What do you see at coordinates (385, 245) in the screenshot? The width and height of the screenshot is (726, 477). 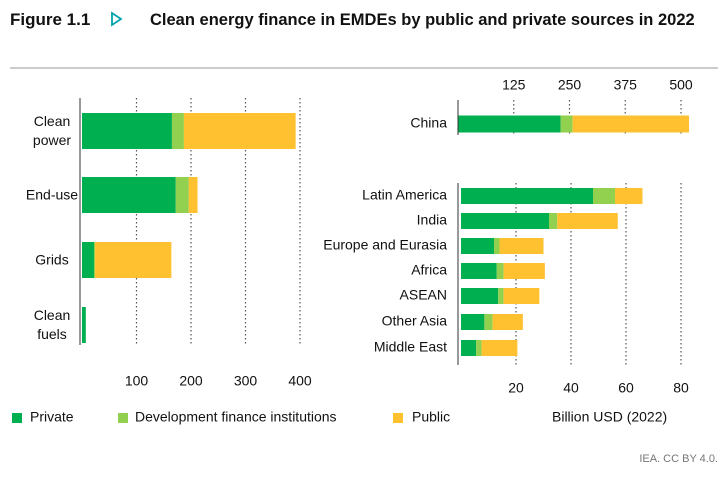 I see `y-tick-label: Europe and Eurasia` at bounding box center [385, 245].